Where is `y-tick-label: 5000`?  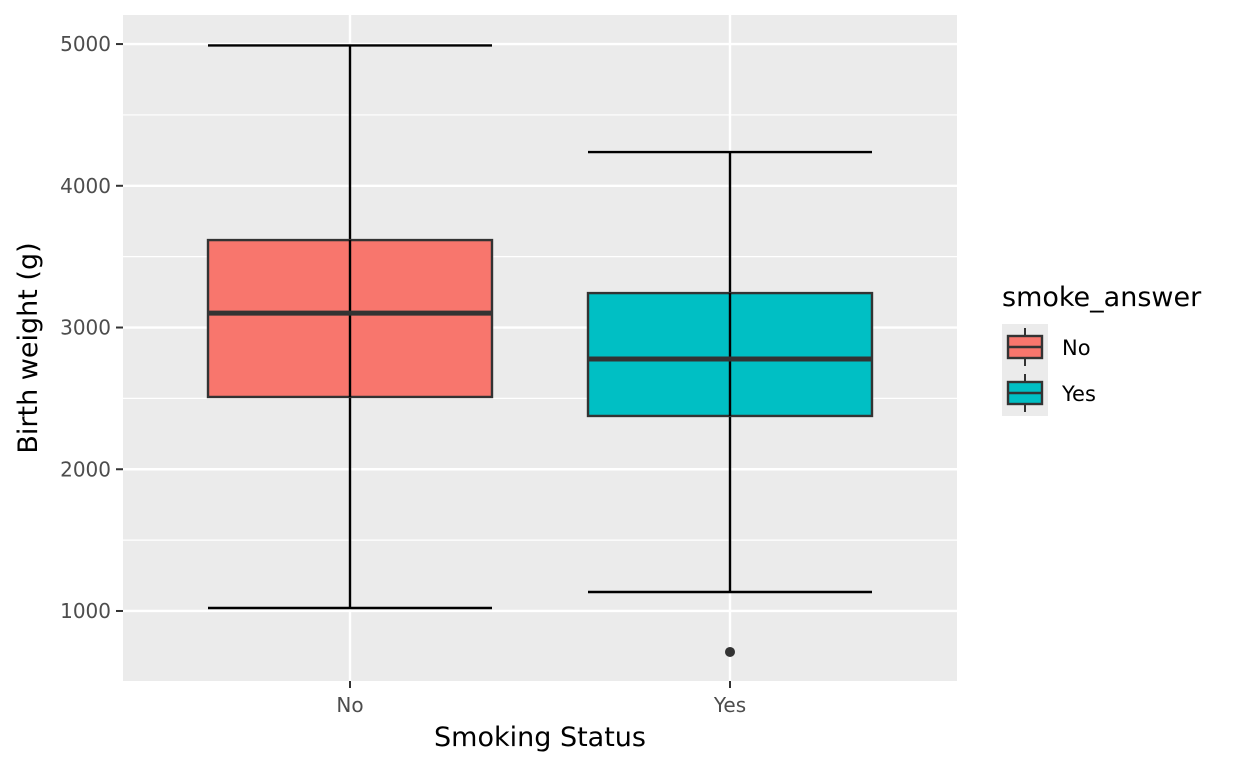 y-tick-label: 5000 is located at coordinates (85, 44).